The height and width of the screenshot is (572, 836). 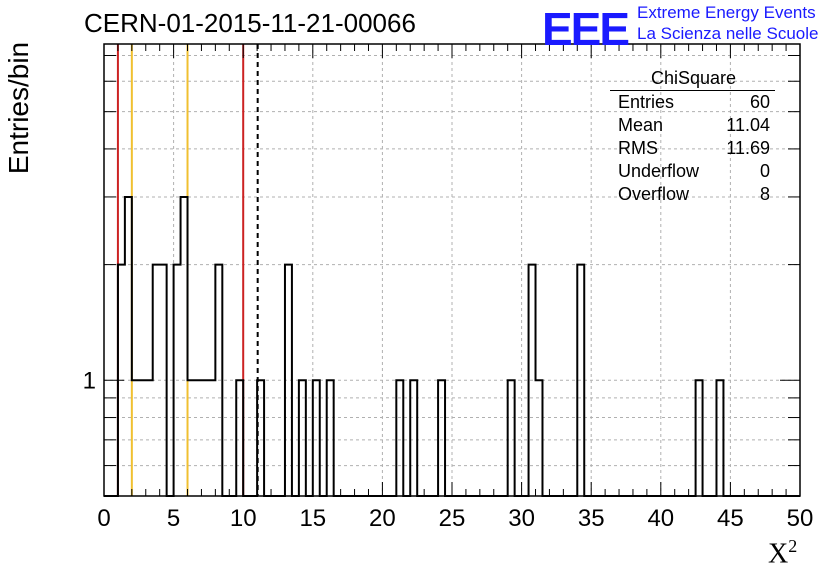 I want to click on stats-label: Entries, so click(x=646, y=102).